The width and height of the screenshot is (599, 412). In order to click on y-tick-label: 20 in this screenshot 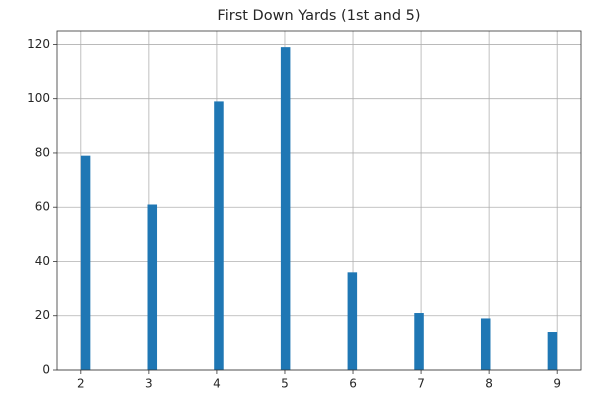, I will do `click(42, 315)`.